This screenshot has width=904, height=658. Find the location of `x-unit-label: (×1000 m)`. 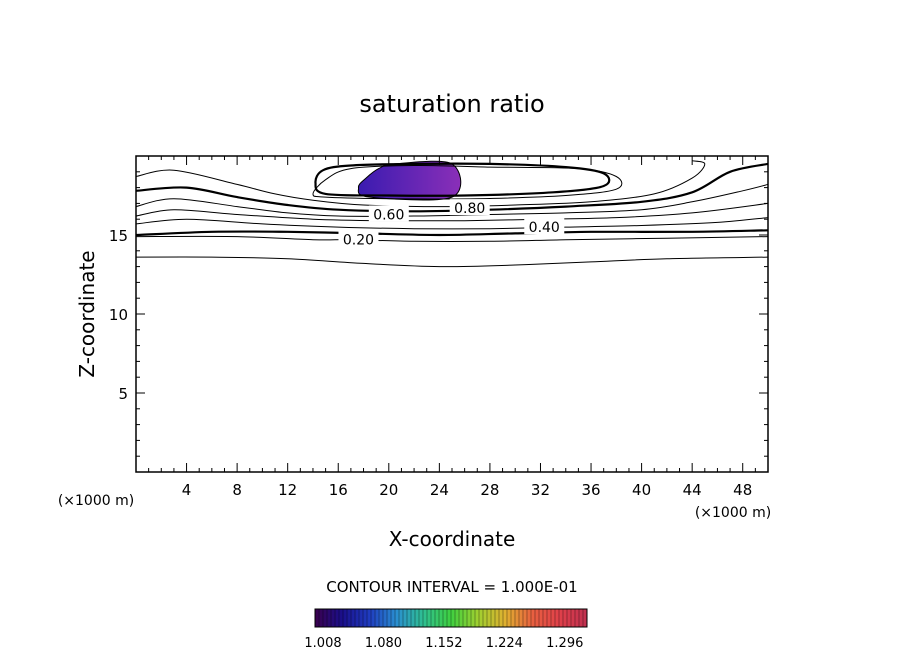

x-unit-label: (×1000 m) is located at coordinates (733, 513).